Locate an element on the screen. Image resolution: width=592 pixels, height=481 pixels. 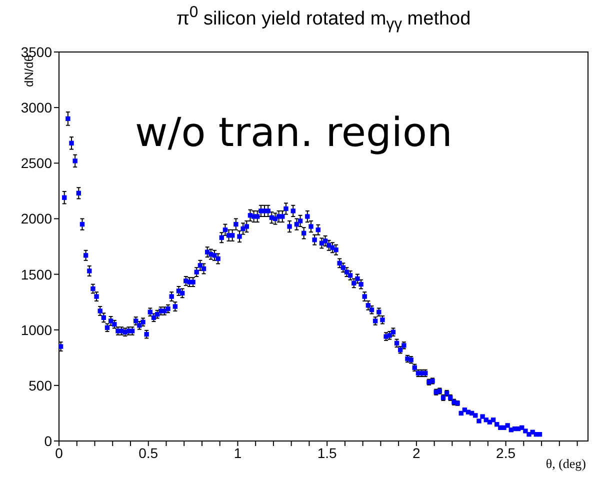
chart-title: π$^{0}$ silicon yield rotated m$_{γγ}$ method is located at coordinates (323, 19).